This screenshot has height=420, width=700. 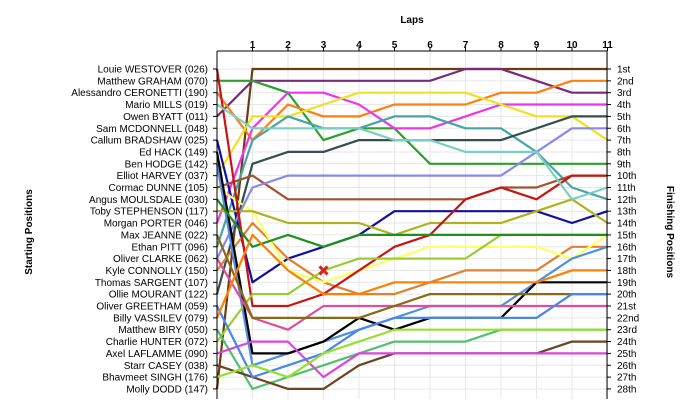 I want to click on lap-tick-label: 2, so click(x=288, y=45).